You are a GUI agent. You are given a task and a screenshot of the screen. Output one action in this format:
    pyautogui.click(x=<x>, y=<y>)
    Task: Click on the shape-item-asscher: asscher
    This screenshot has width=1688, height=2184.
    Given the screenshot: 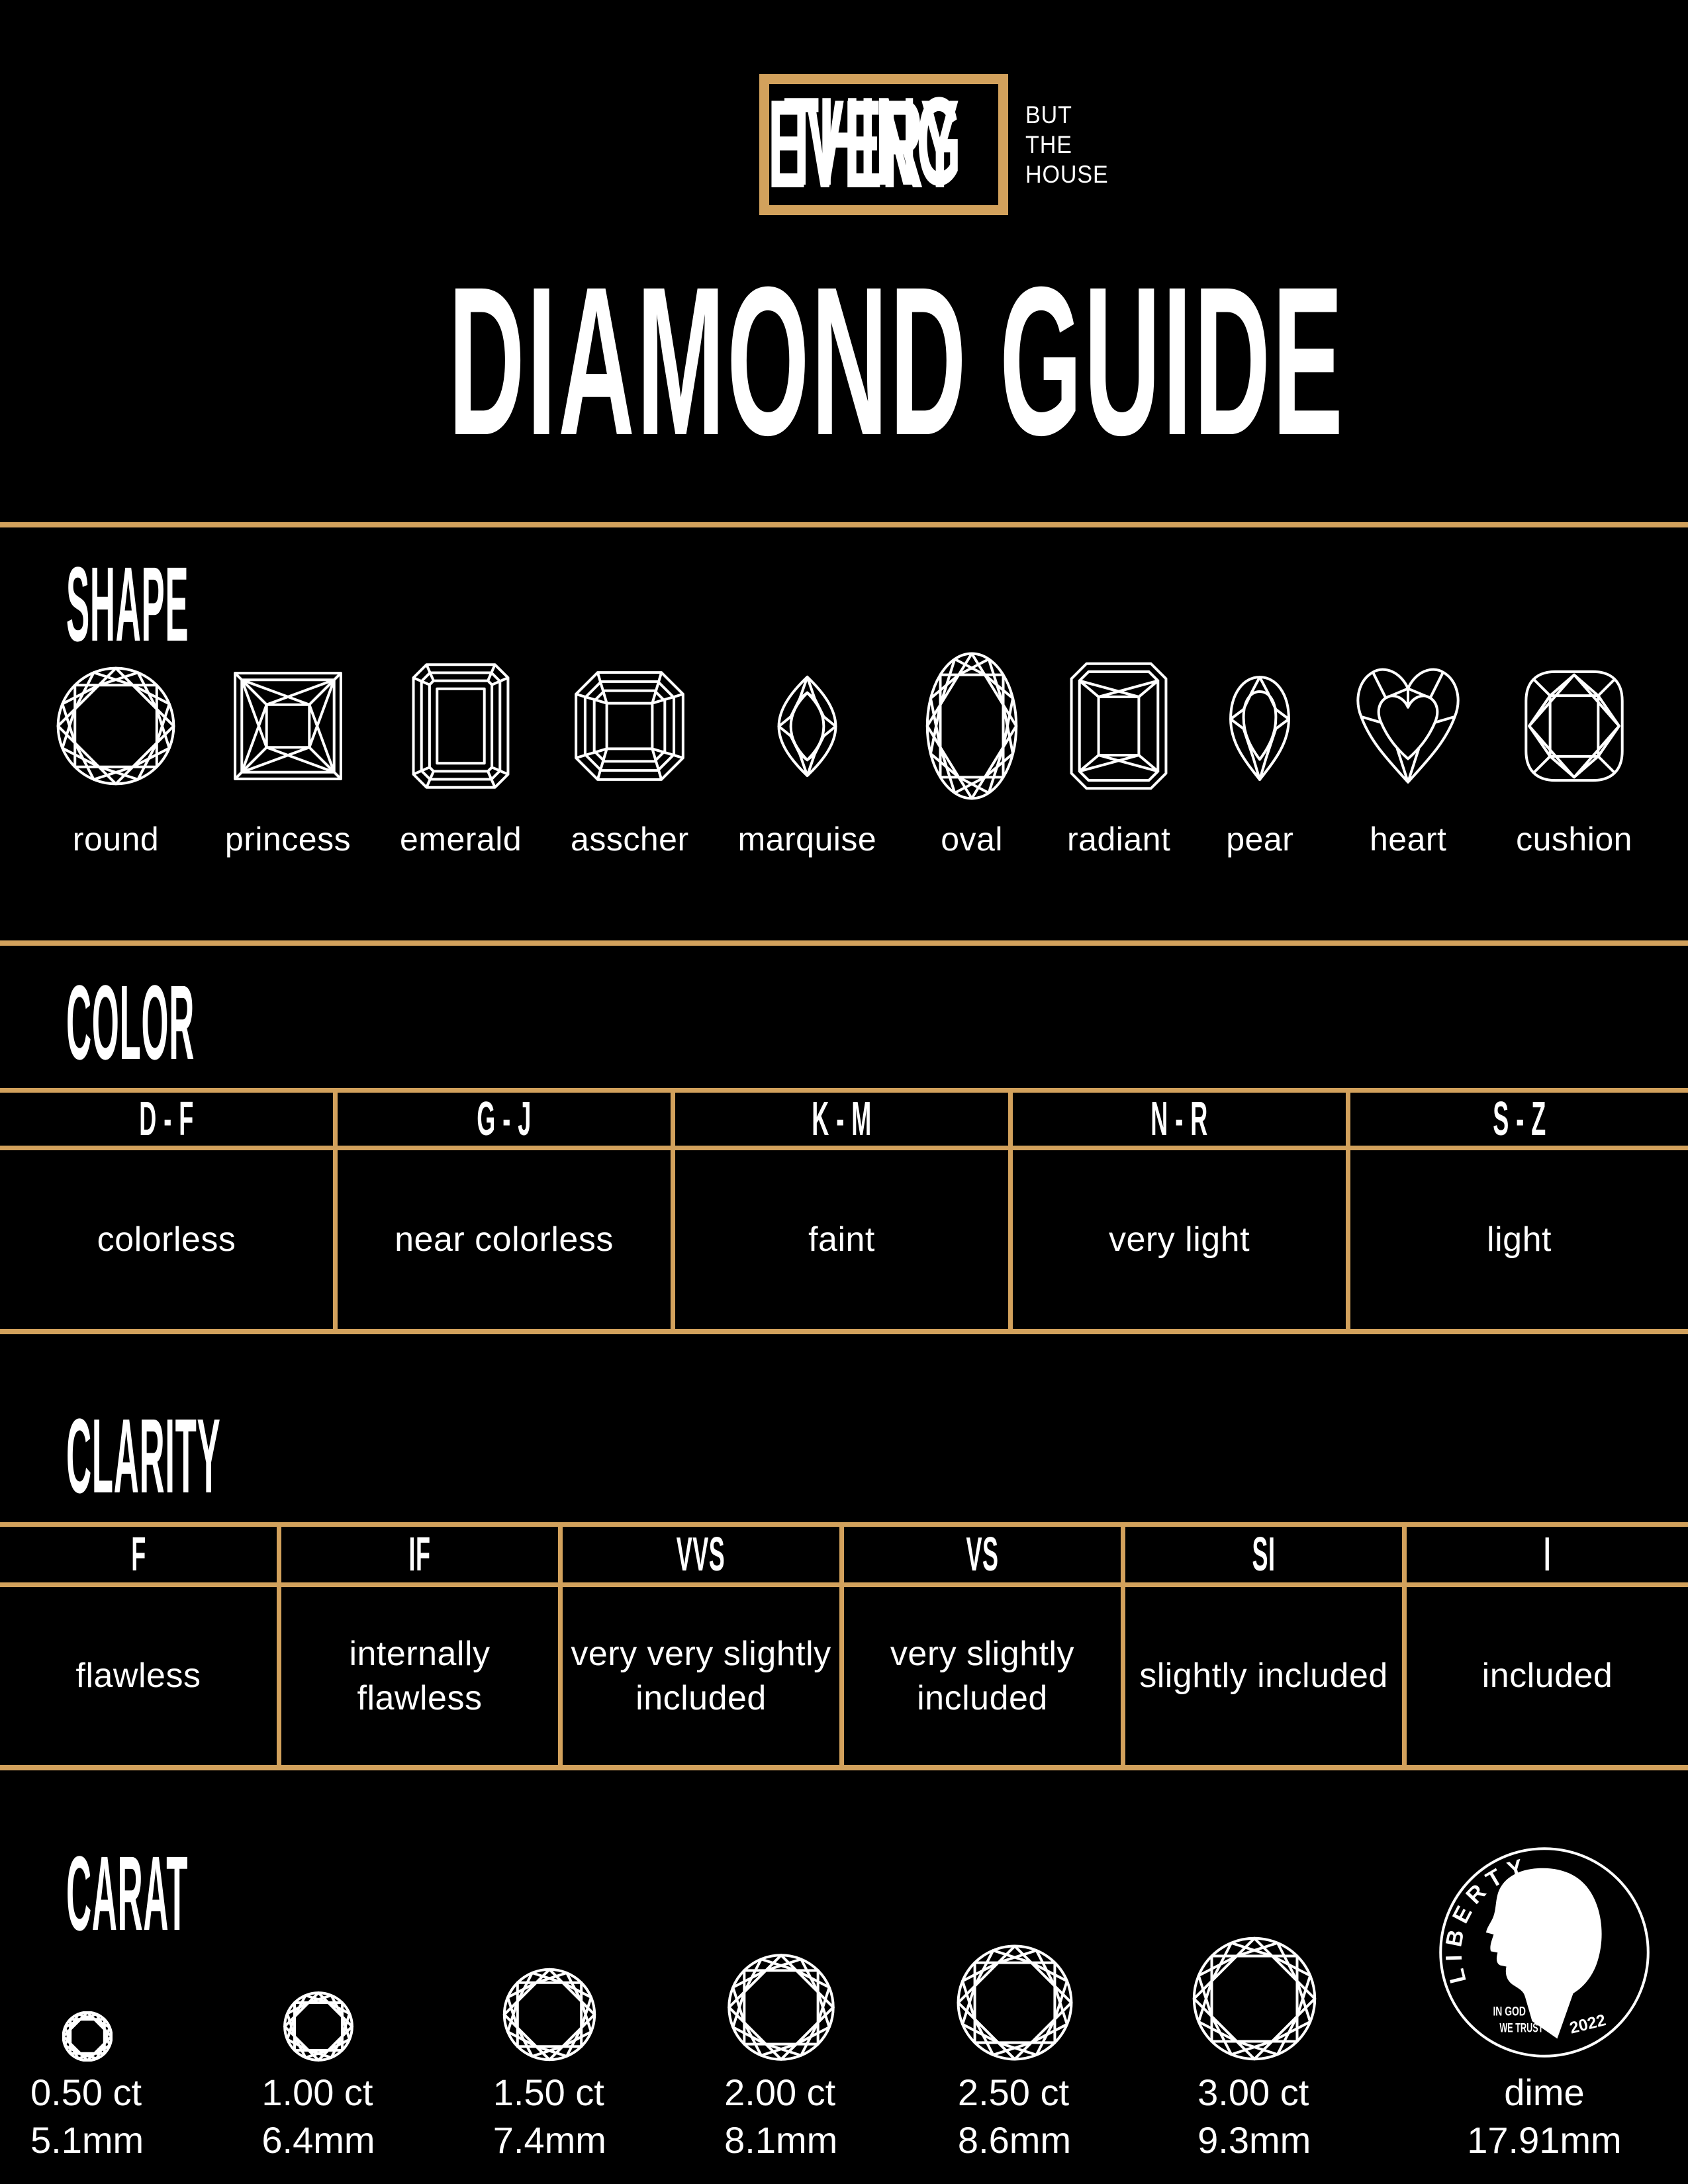 What is the action you would take?
    pyautogui.click(x=630, y=752)
    